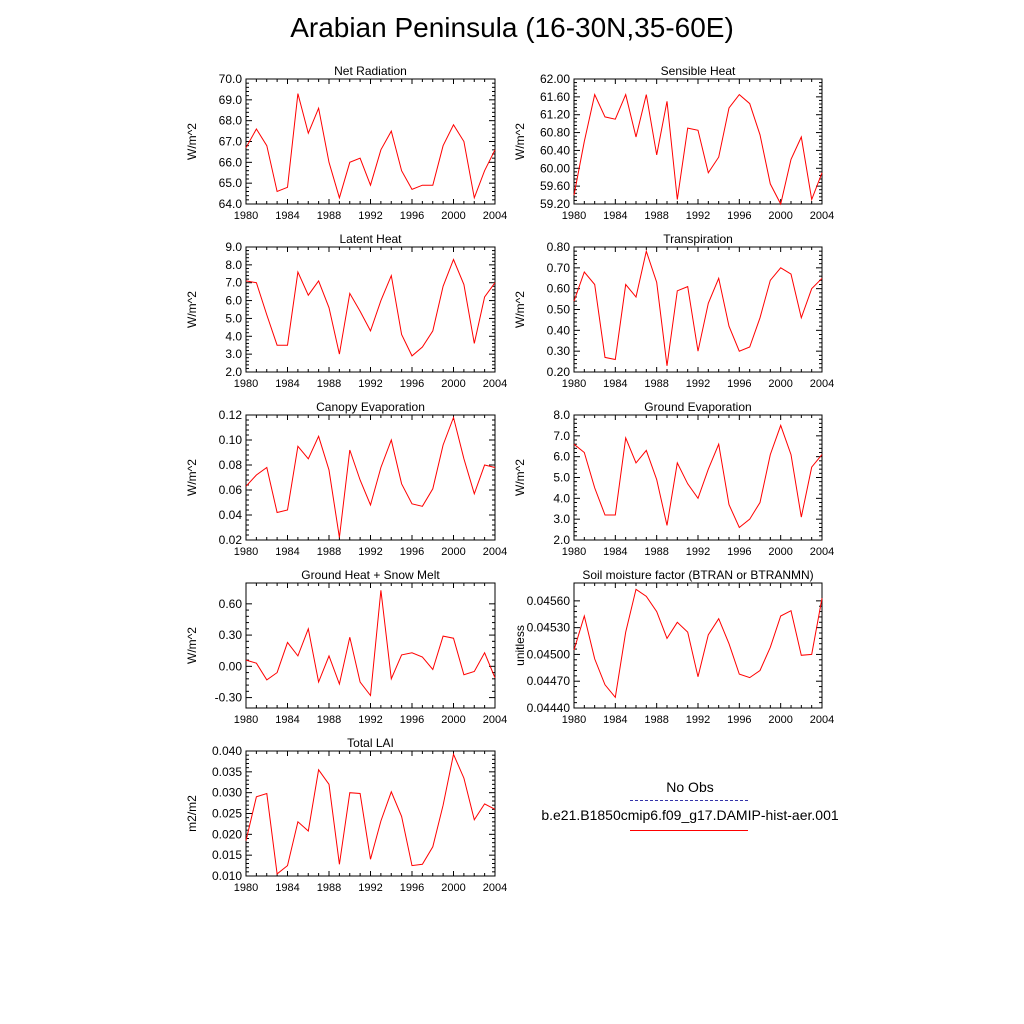  What do you see at coordinates (233, 372) in the screenshot?
I see `y-tick-label: 2.0` at bounding box center [233, 372].